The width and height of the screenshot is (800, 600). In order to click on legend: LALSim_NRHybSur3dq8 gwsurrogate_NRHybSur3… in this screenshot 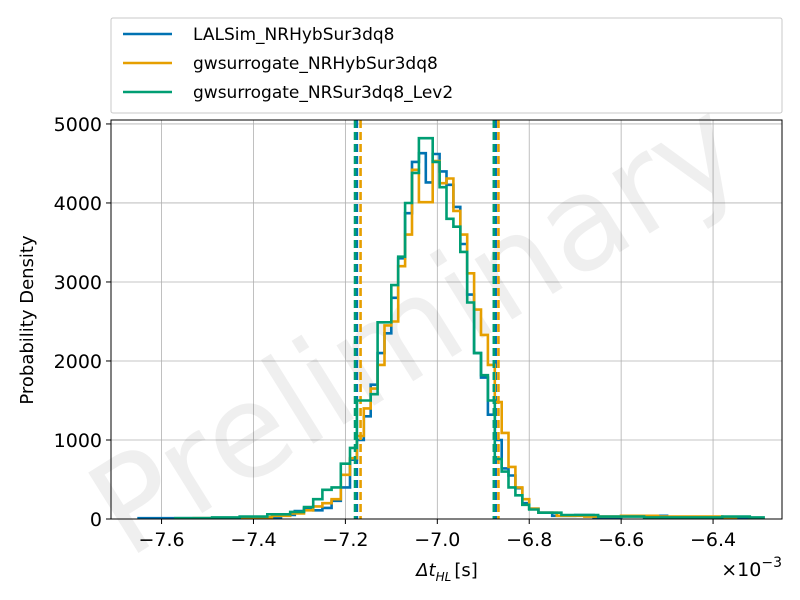, I will do `click(446, 65)`.